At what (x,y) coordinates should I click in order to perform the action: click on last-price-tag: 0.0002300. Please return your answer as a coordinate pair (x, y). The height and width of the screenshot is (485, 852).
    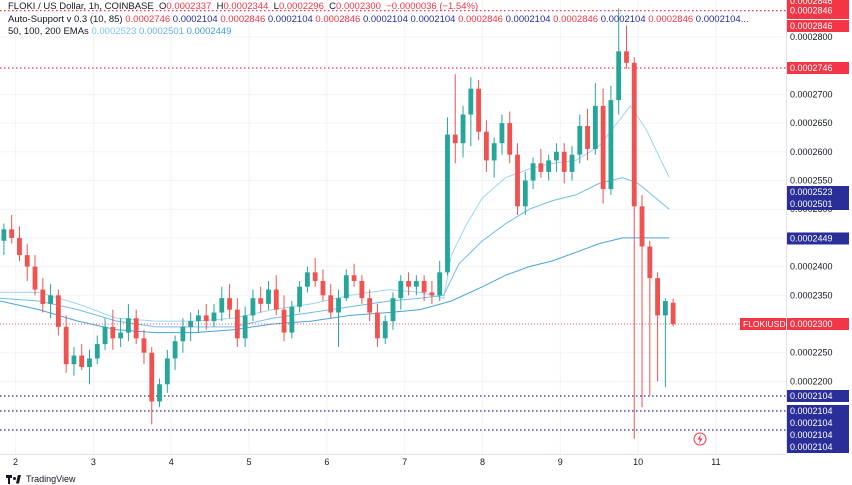
    Looking at the image, I should click on (811, 324).